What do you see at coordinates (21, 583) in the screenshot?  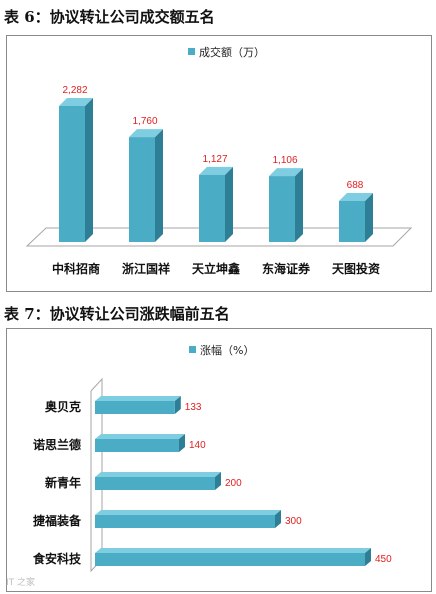 I see `watermark-logo: IT 之家` at bounding box center [21, 583].